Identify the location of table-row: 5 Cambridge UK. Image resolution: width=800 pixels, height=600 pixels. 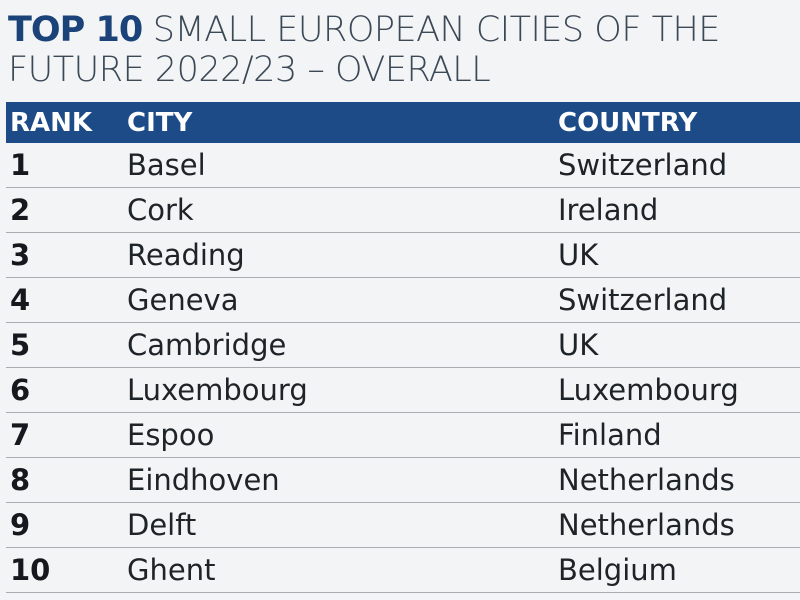
(403, 345).